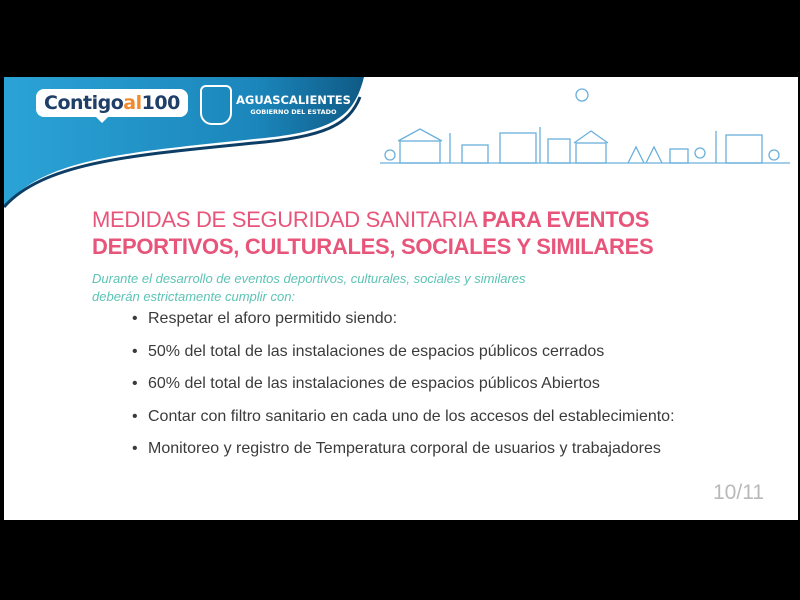 Image resolution: width=800 pixels, height=600 pixels. What do you see at coordinates (293, 112) in the screenshot?
I see `gov-sub: GOBIERNO DEL ESTADO` at bounding box center [293, 112].